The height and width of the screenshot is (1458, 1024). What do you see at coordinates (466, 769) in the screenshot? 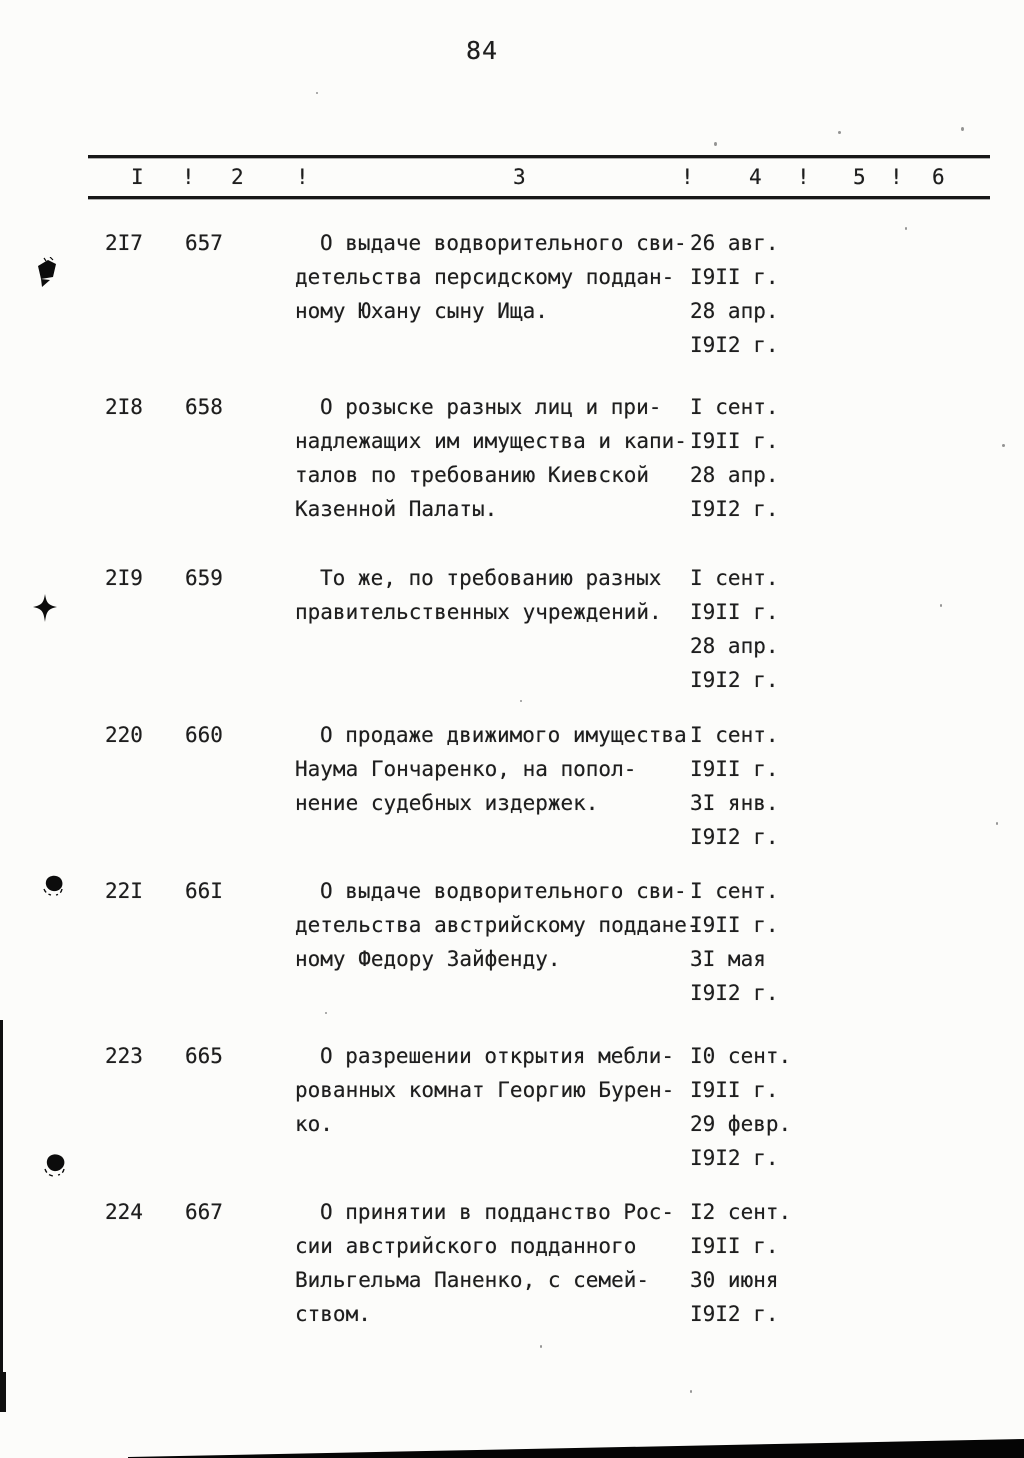
I see `description-line: Наума Гончаренко, на попол-` at bounding box center [466, 769].